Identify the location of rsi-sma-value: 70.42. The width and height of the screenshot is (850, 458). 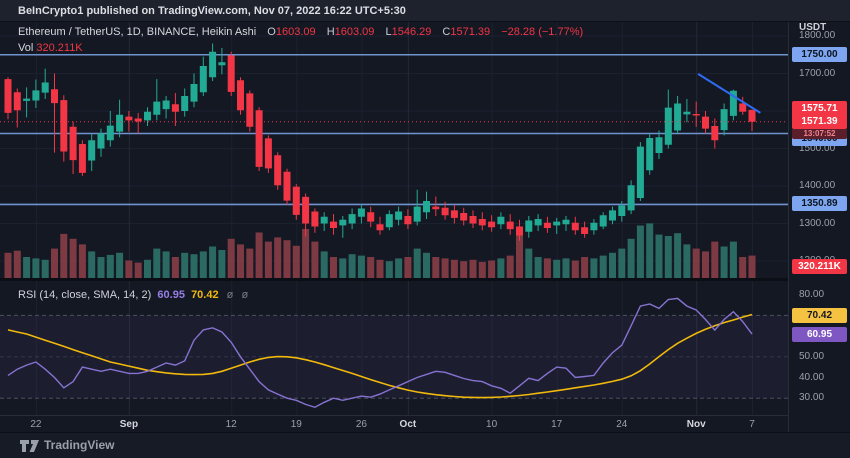
(205, 295).